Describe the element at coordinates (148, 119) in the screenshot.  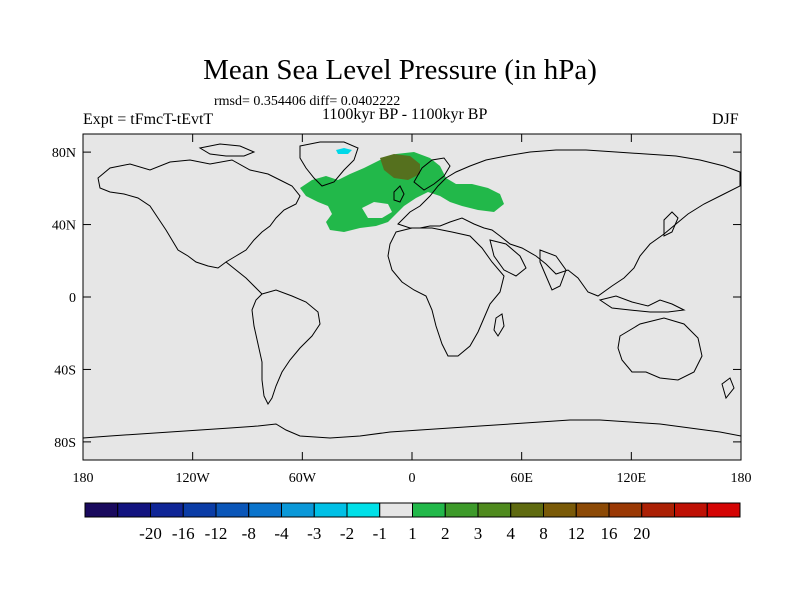
I see `experiment-label: Expt = tFmcT-tEvtT` at that location.